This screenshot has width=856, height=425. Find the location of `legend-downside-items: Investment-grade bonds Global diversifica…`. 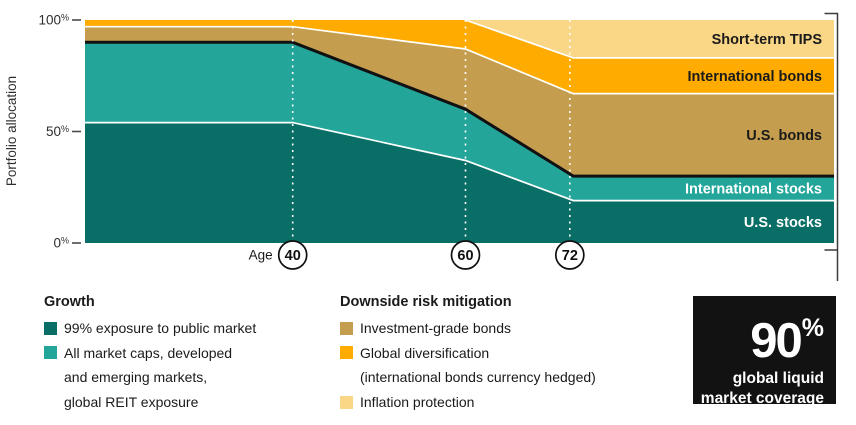

legend-downside-items: Investment-grade bonds Global diversifica… is located at coordinates (517, 365).